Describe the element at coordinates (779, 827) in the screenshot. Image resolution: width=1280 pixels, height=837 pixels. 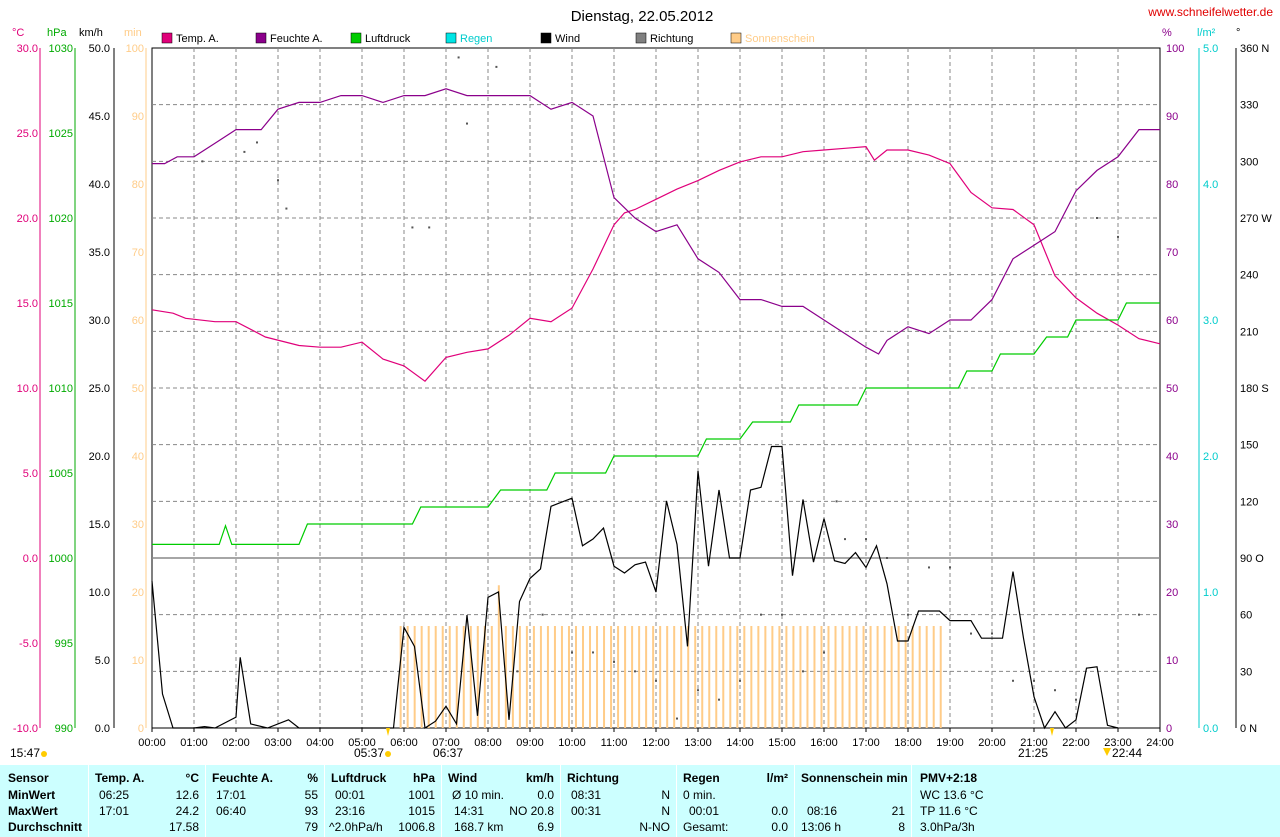
I see `rain-total: 0.0` at that location.